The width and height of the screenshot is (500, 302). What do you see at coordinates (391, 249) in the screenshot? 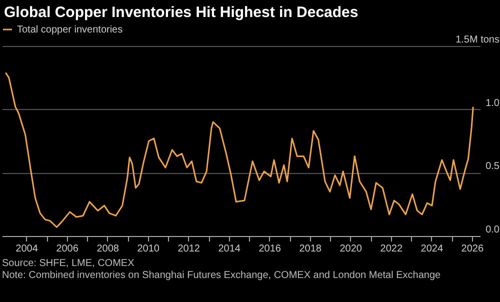
I see `x-tick-label: 2022` at bounding box center [391, 249].